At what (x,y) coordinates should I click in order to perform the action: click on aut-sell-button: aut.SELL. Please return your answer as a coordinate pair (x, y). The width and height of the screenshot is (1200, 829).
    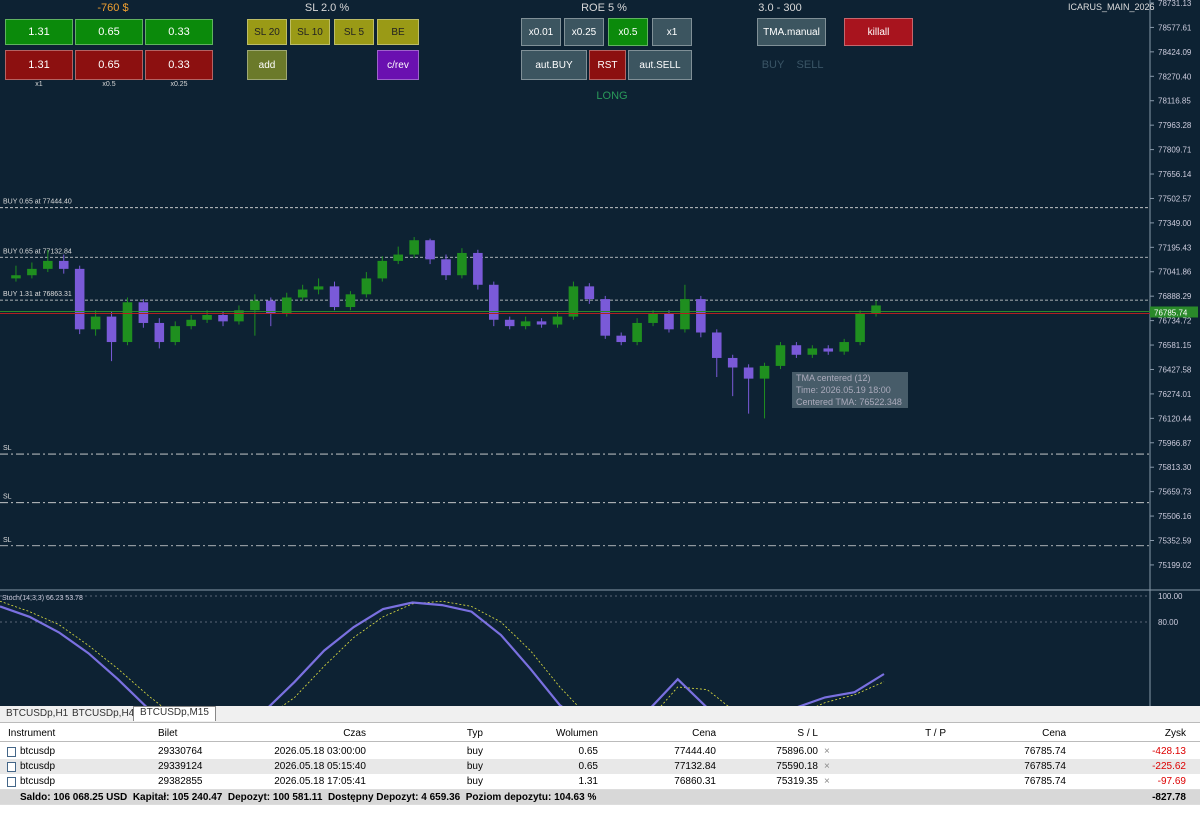
    Looking at the image, I should click on (660, 65).